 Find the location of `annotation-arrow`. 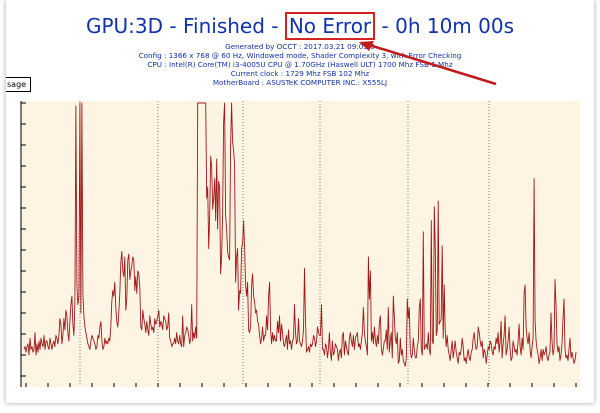

annotation-arrow is located at coordinates (428, 63).